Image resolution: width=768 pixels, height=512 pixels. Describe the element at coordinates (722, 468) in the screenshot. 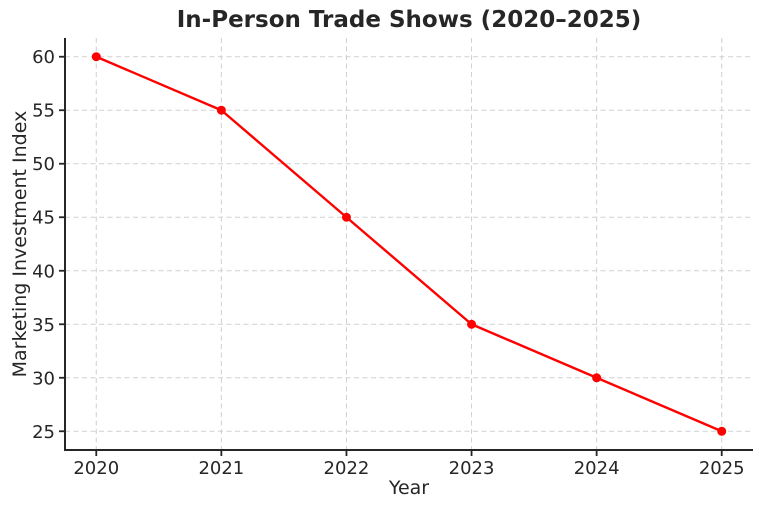

I see `x-tick-label: 2025` at that location.